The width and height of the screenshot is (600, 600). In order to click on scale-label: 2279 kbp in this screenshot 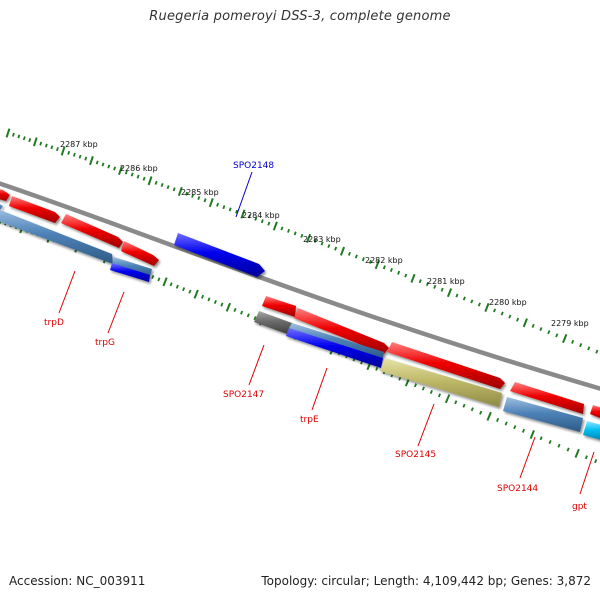, I will do `click(570, 323)`.